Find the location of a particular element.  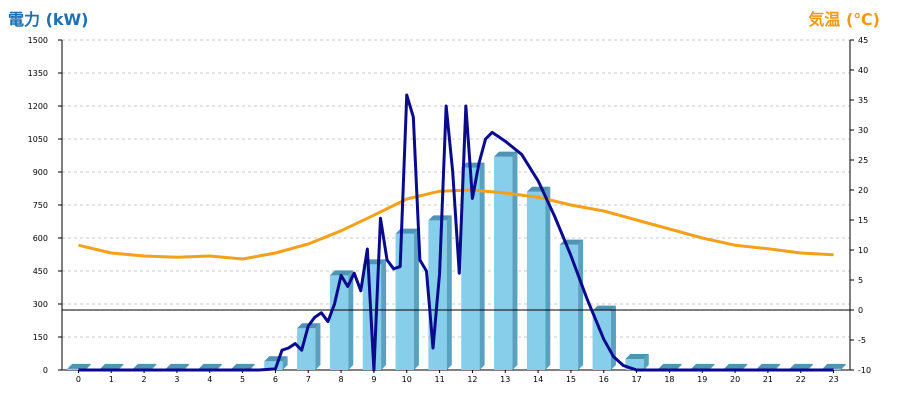

left-tick-label-9: 1350 is located at coordinates (38, 73).